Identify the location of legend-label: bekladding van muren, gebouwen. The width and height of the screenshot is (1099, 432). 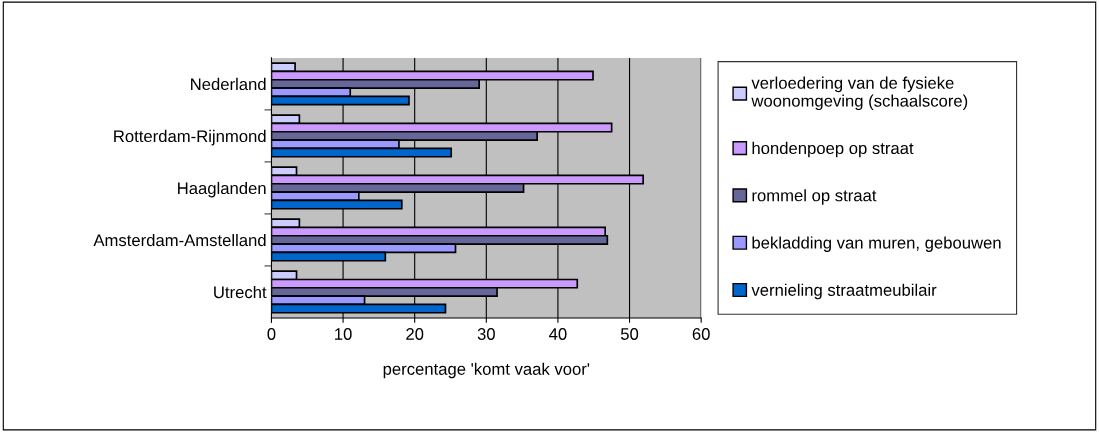
(876, 244).